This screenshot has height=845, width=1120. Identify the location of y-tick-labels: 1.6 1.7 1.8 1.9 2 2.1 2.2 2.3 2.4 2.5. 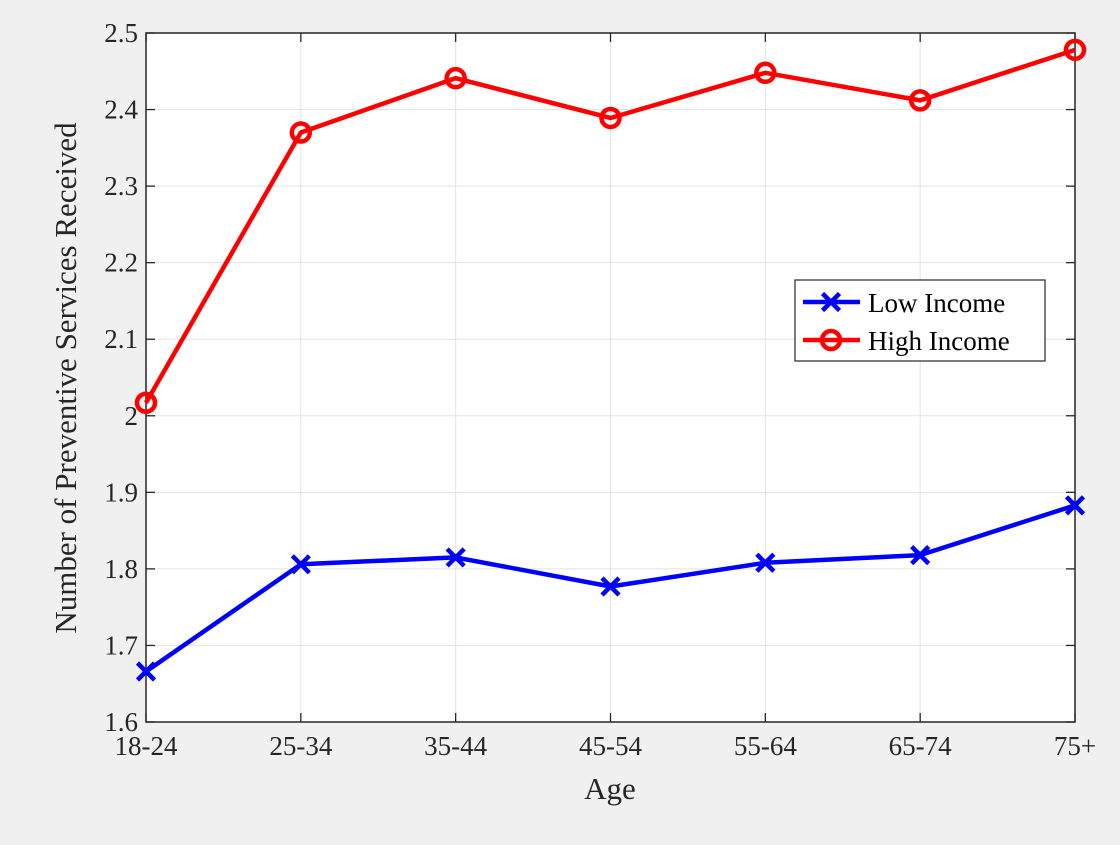
(121, 377).